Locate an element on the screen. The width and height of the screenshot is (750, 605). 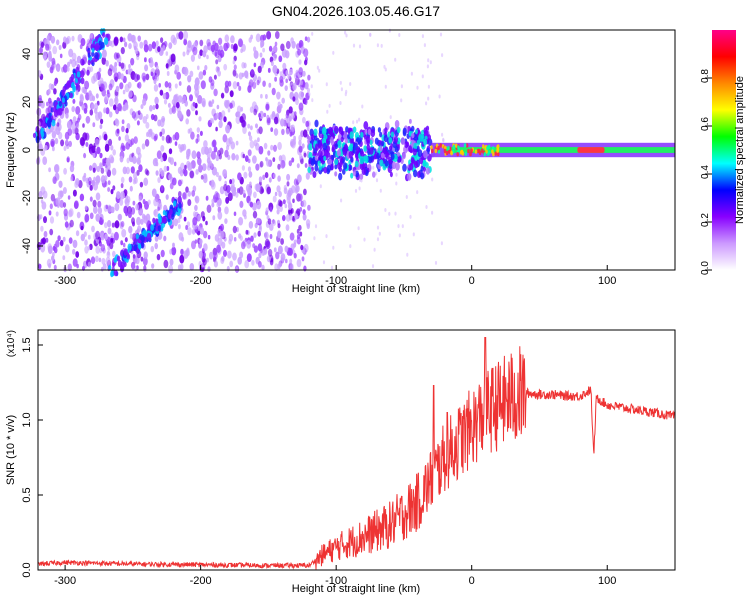
colorbar-tick-label: 0.6 is located at coordinates (705, 124).